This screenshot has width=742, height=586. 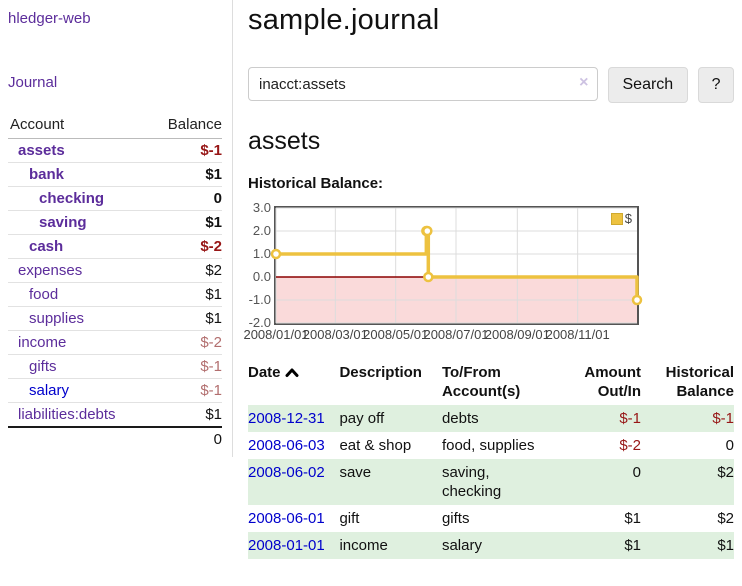 What do you see at coordinates (49, 18) in the screenshot?
I see `app-title-link: hledger-web` at bounding box center [49, 18].